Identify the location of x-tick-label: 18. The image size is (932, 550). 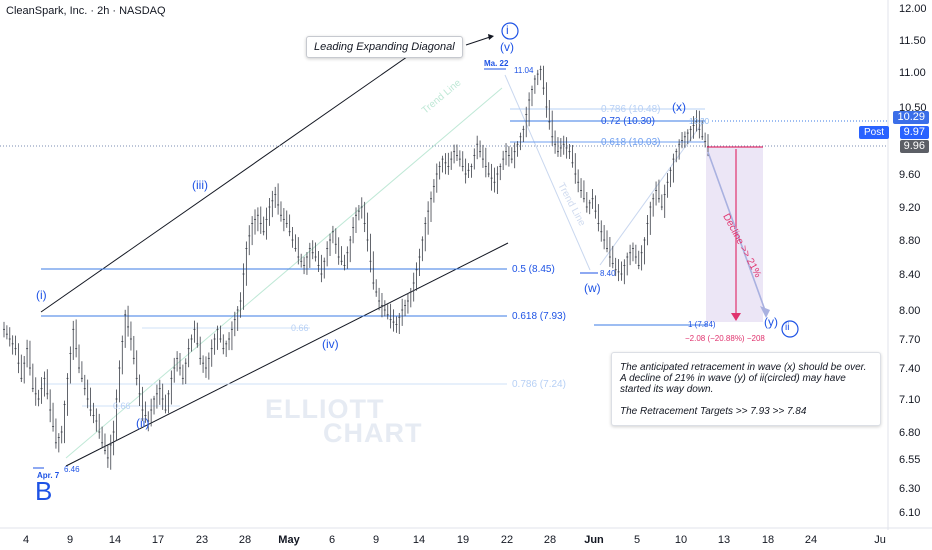
(768, 540).